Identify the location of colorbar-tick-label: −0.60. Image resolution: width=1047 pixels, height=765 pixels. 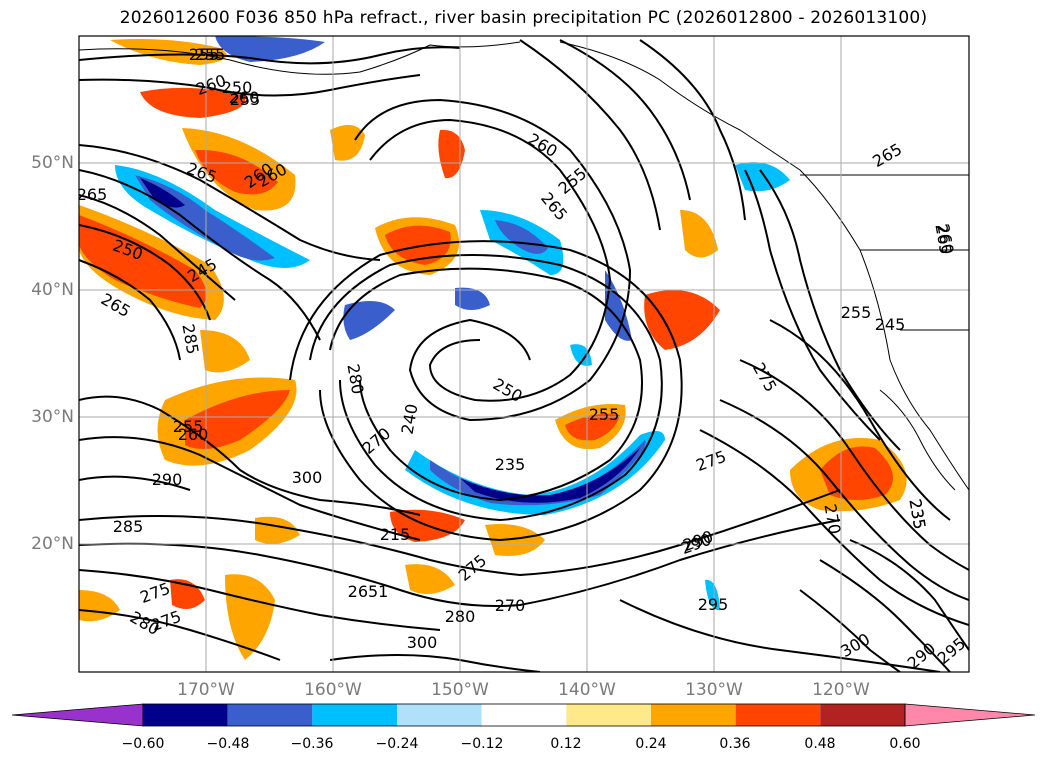
(143, 744).